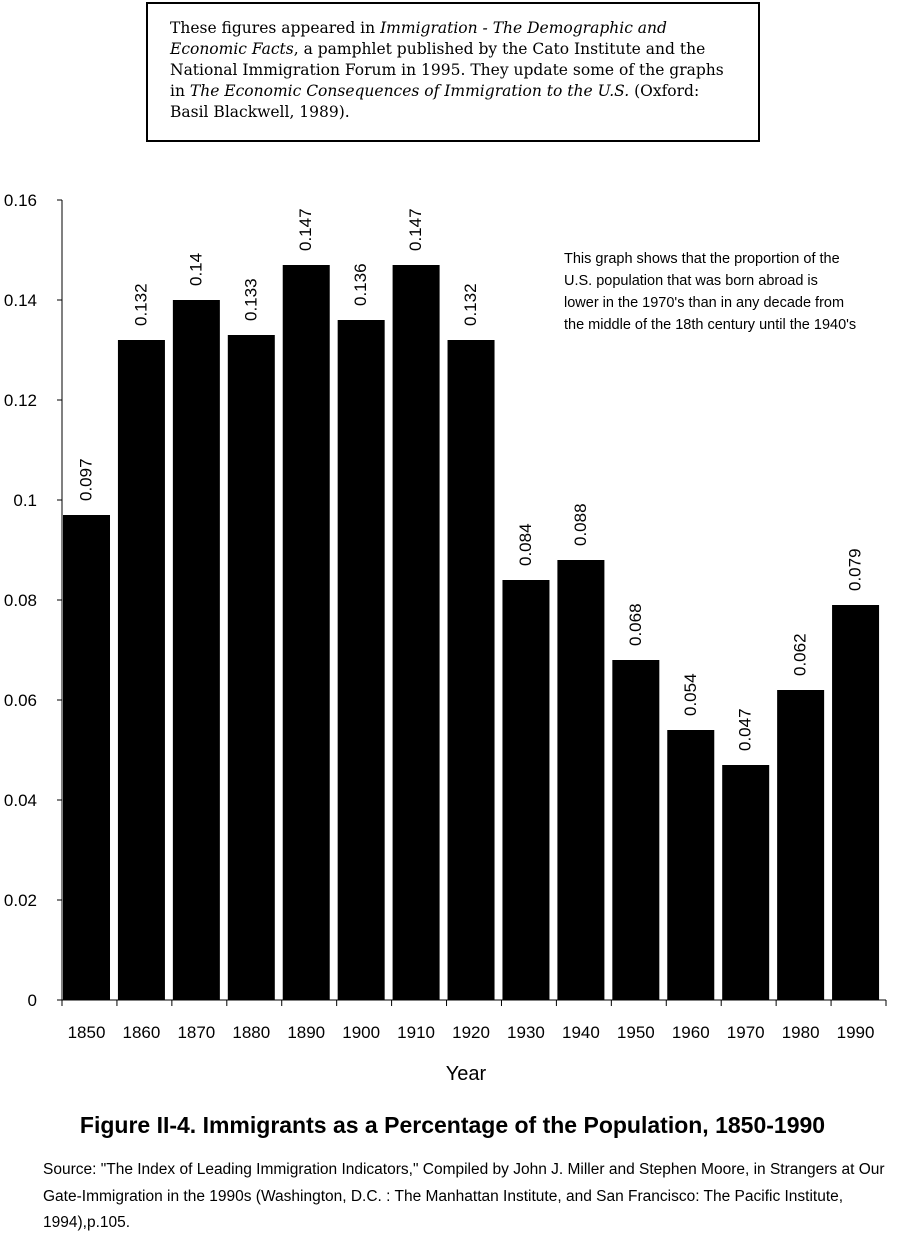 Image resolution: width=905 pixels, height=1237 pixels. Describe the element at coordinates (20, 300) in the screenshot. I see `y-tick-label: 0.14` at that location.